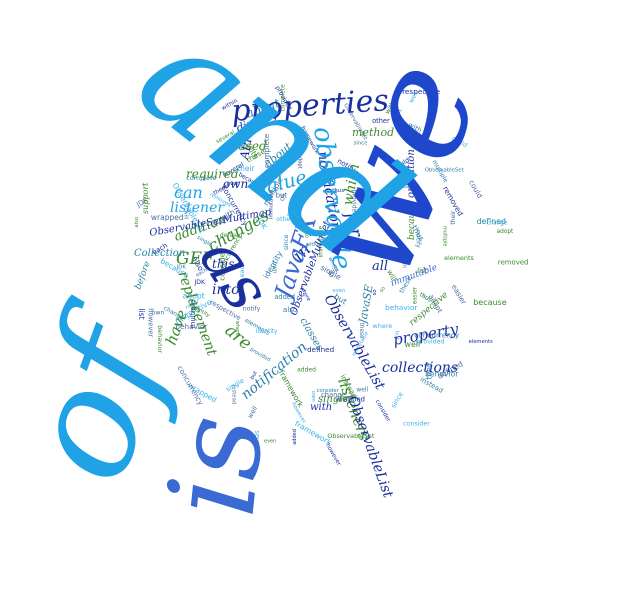 The image size is (630, 600). I want to click on word-api: API, so click(246, 149).